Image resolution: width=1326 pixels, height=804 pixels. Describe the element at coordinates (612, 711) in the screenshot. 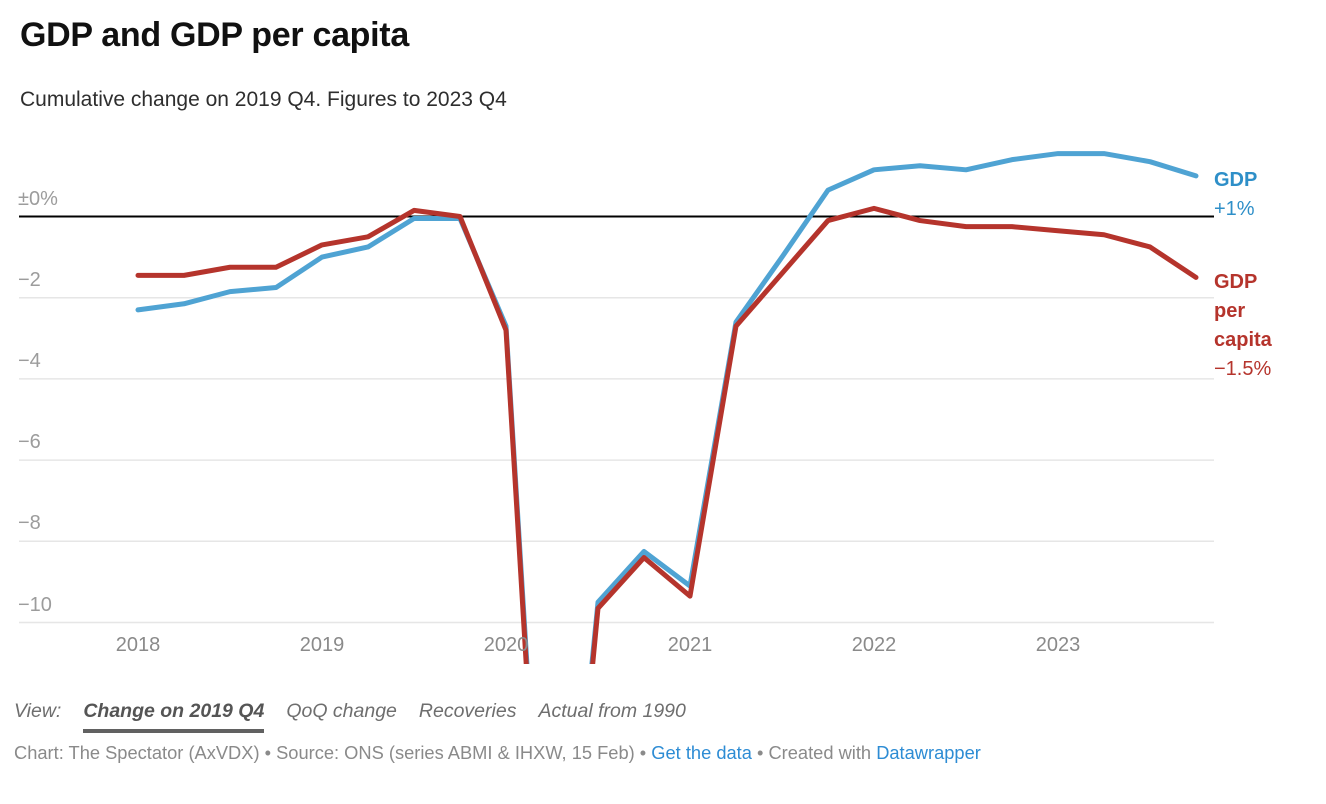

I see `view-option-actual-from-1990: Actual from 1990` at that location.